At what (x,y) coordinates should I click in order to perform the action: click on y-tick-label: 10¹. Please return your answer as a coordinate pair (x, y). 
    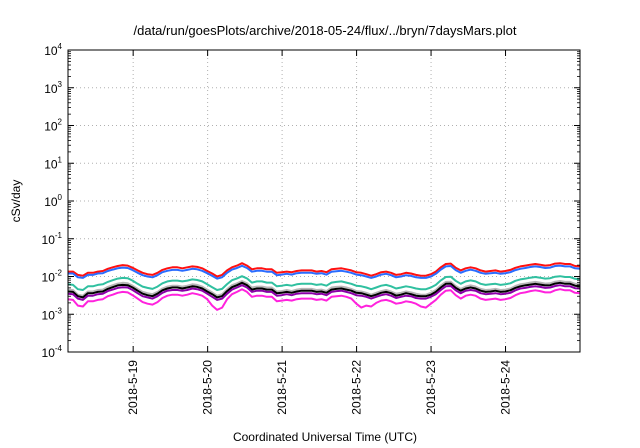
    Looking at the image, I should click on (53, 163).